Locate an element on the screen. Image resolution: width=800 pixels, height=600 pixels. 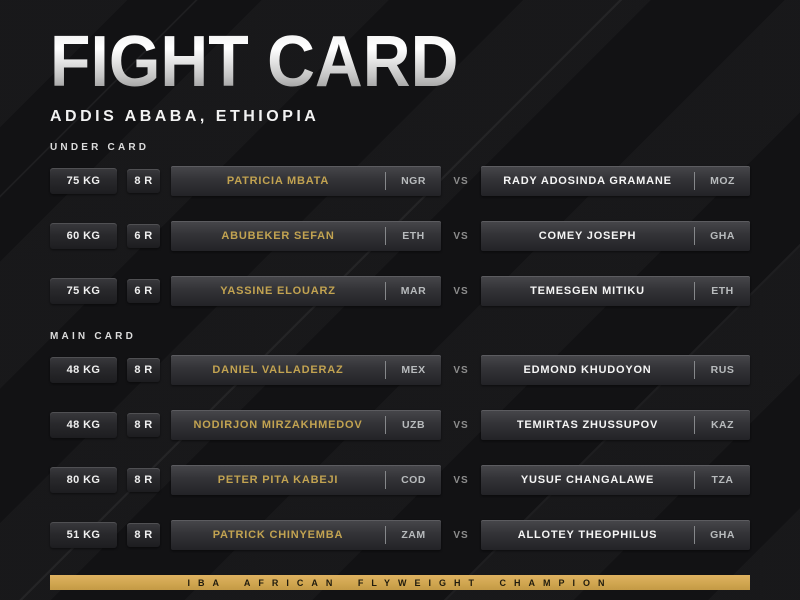
fighter-red-country: NGR is located at coordinates (413, 181).